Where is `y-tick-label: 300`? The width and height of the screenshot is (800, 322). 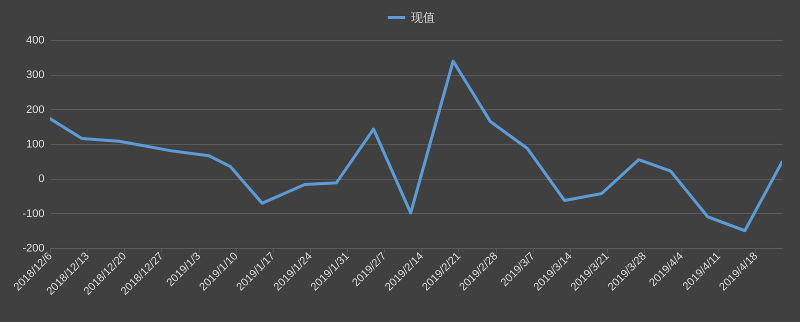 y-tick-label: 300 is located at coordinates (35, 75).